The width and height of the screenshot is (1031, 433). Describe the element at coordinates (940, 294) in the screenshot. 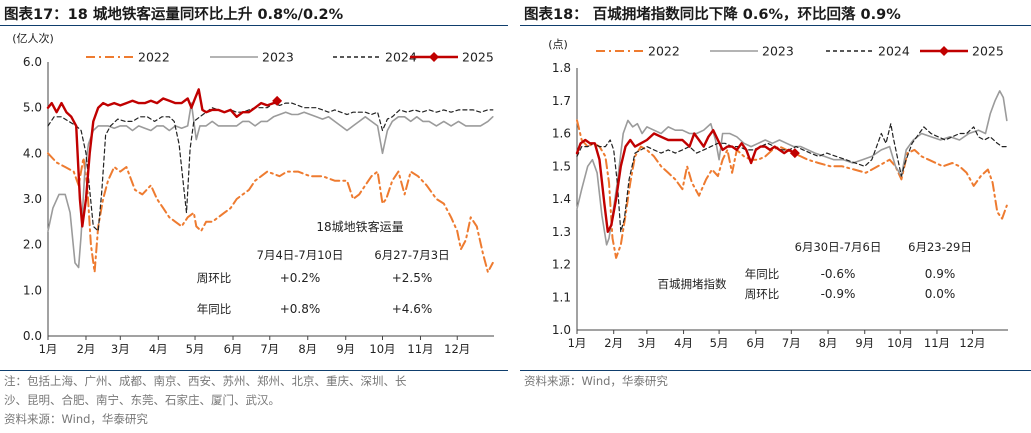

I see `summary-table-cell: 0.0%` at that location.